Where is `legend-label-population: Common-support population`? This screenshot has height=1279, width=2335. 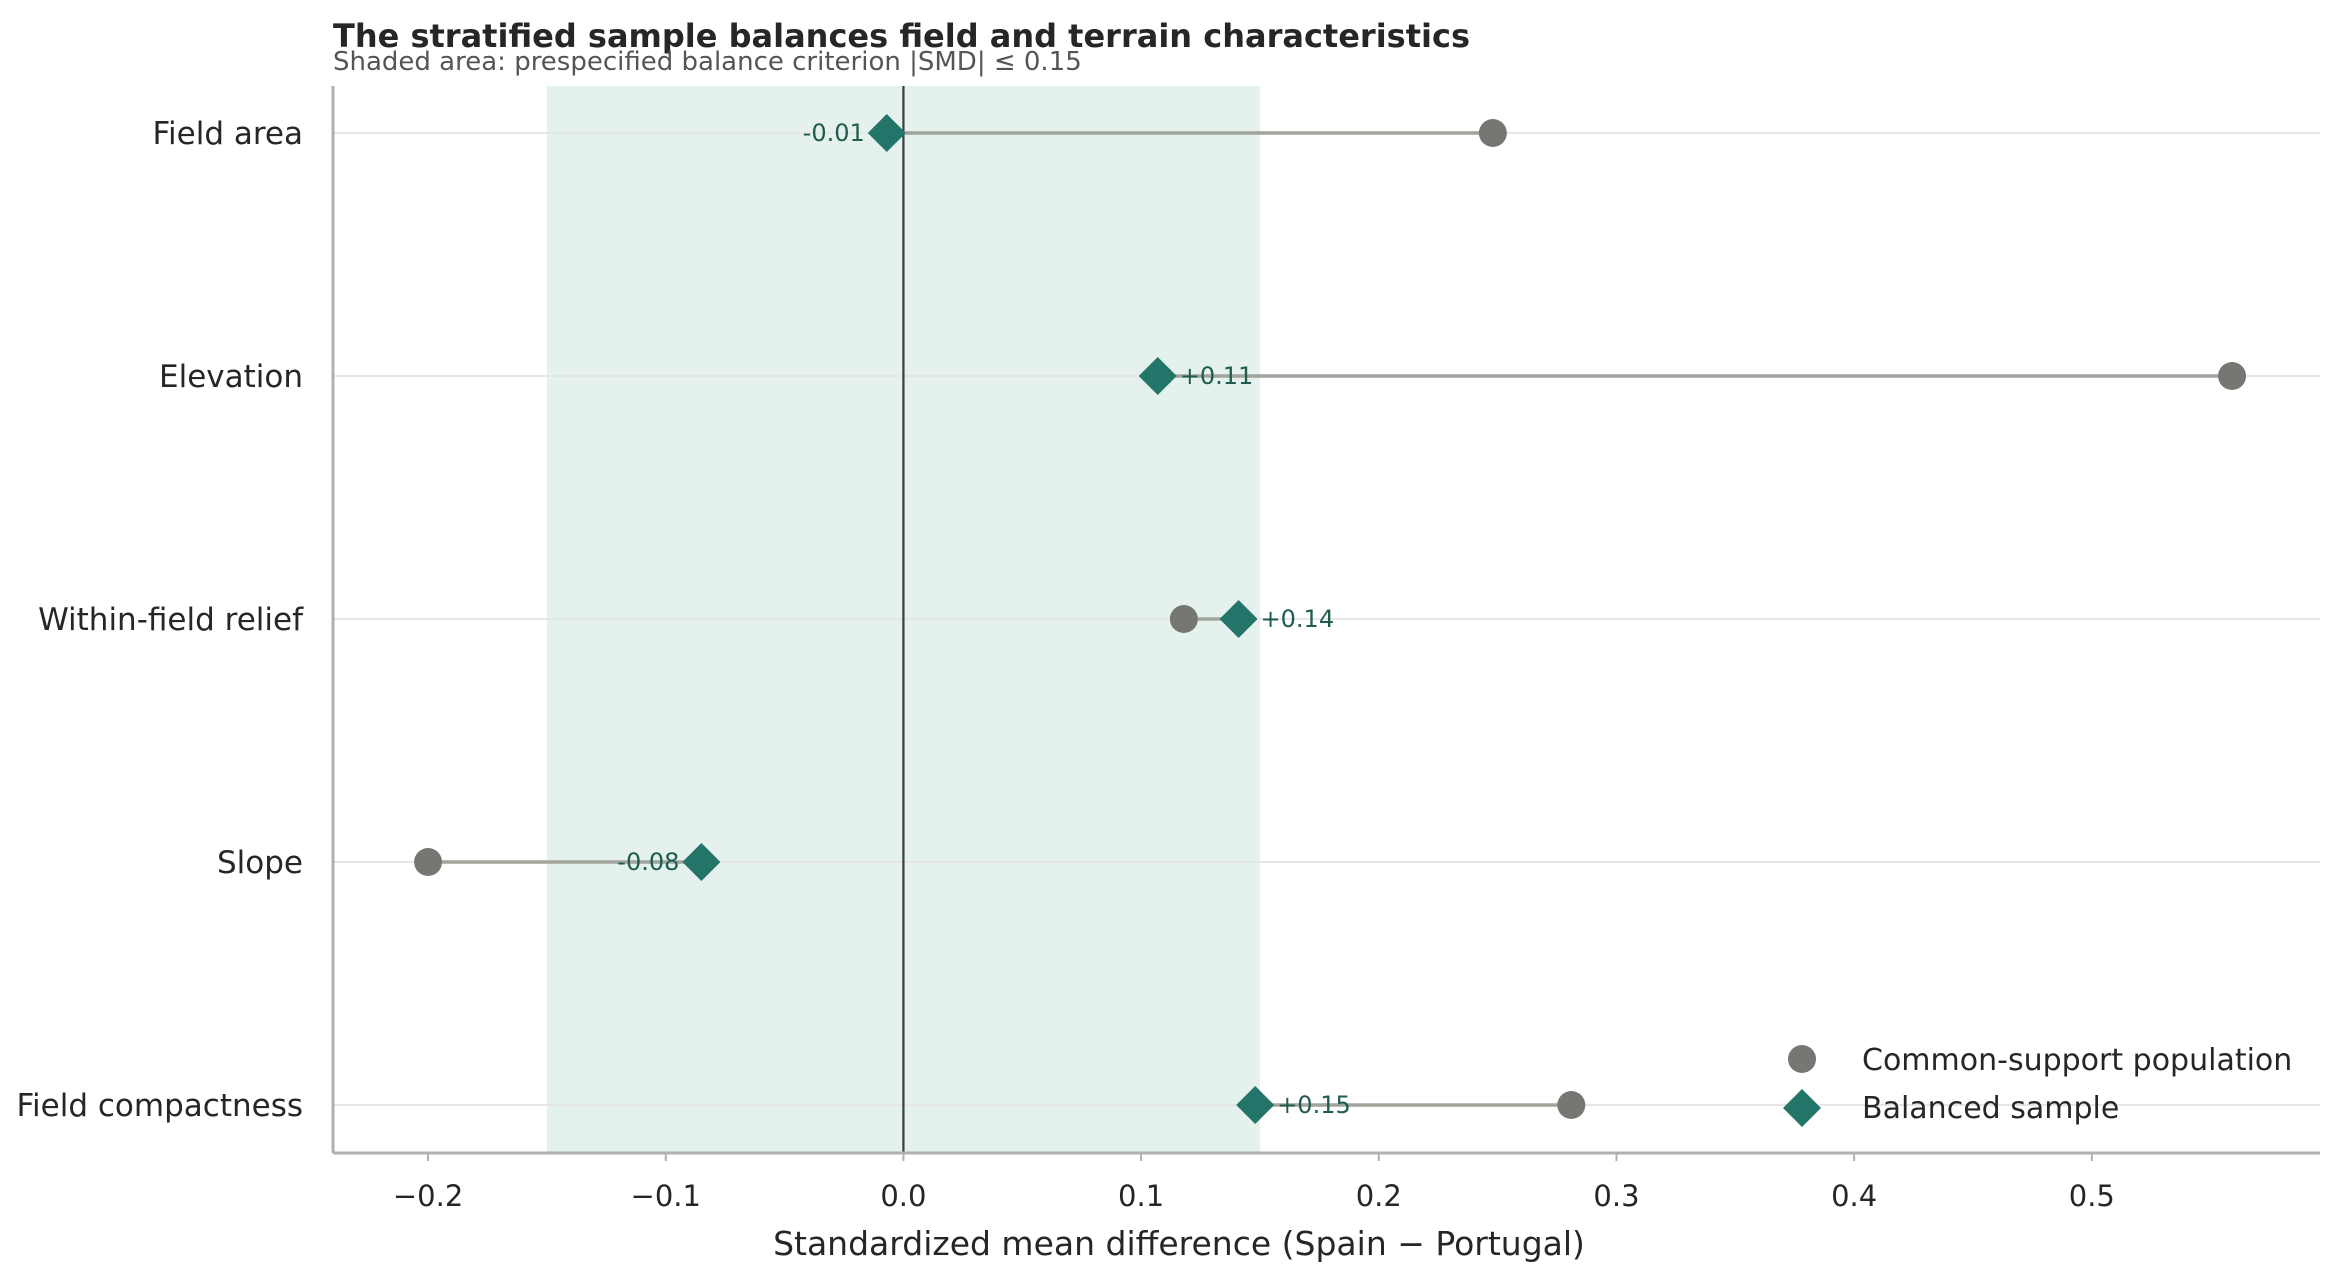
legend-label-population: Common-support population is located at coordinates (2077, 1060).